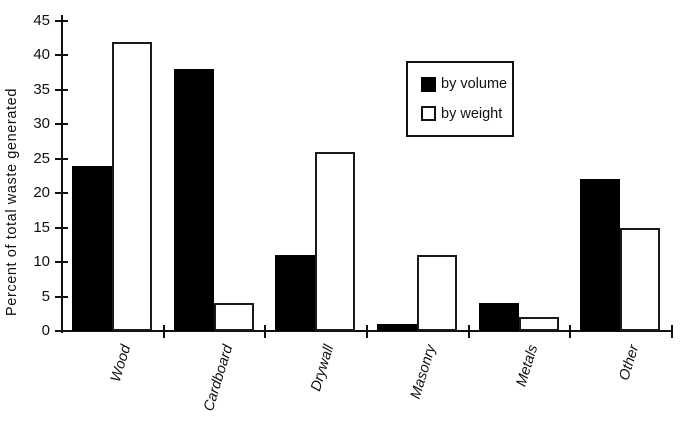  I want to click on legend-item-weight: by weight, so click(466, 114).